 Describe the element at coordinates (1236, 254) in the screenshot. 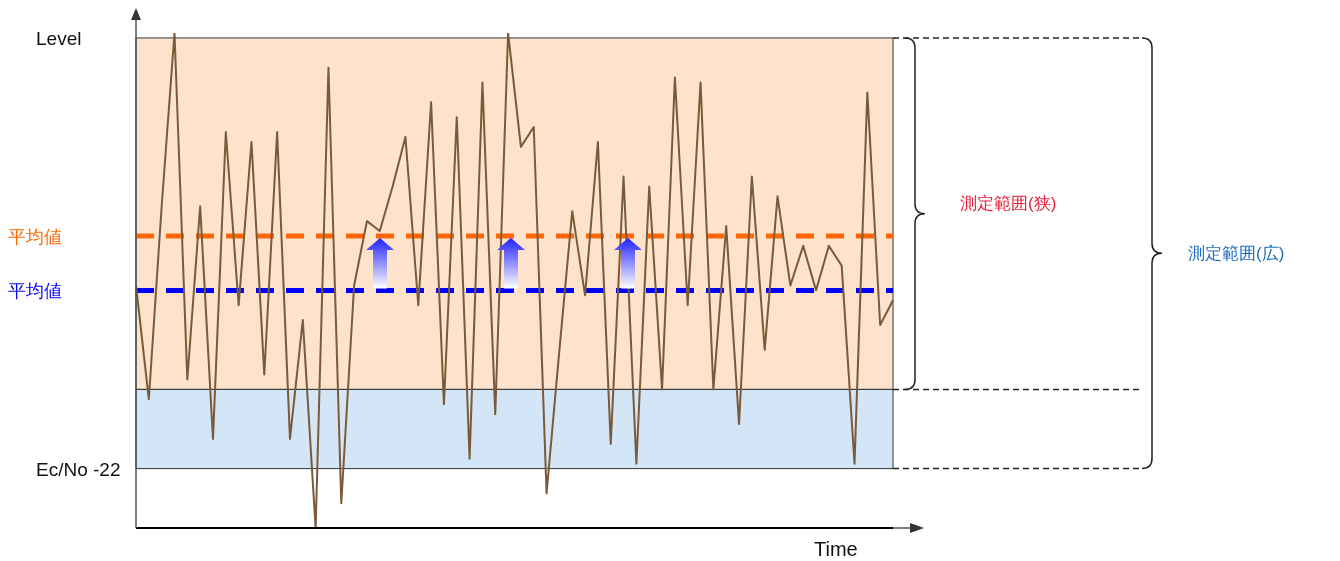

I see `text: 測定範囲(広)` at that location.